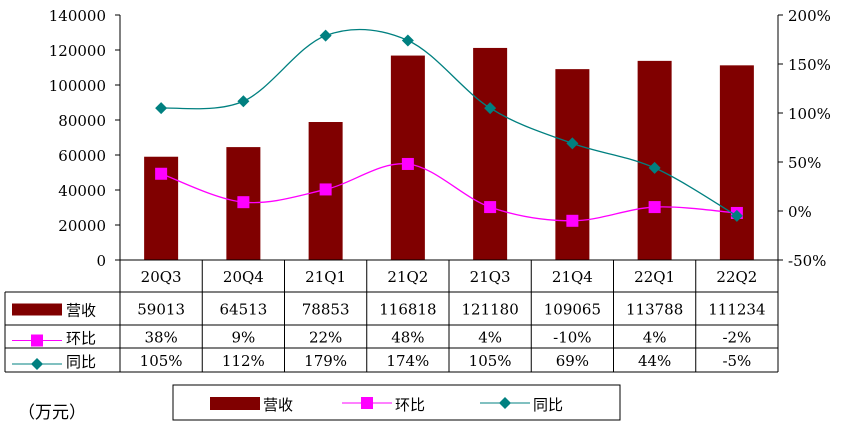 The width and height of the screenshot is (855, 444). Describe the element at coordinates (572, 277) in the screenshot. I see `category-label: 21Q4` at that location.